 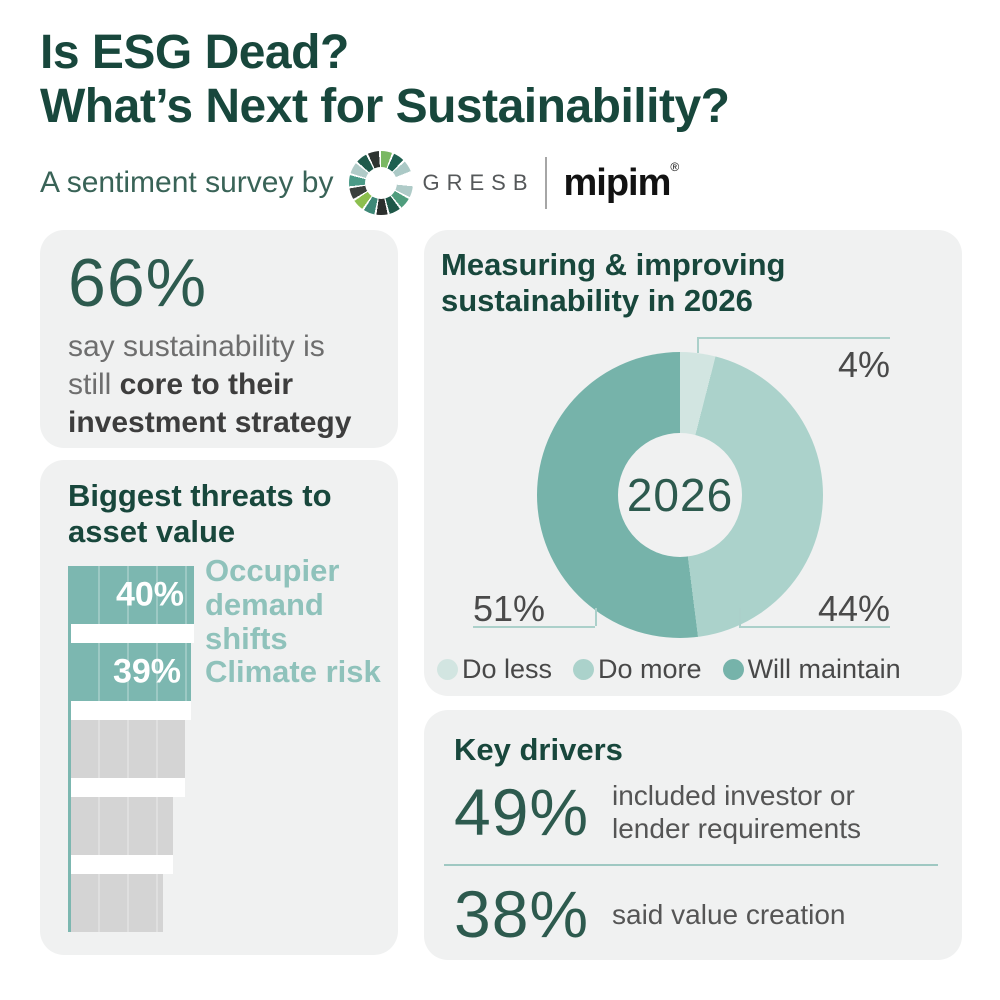 I want to click on bar-category-label: Climate risk, so click(x=293, y=671).